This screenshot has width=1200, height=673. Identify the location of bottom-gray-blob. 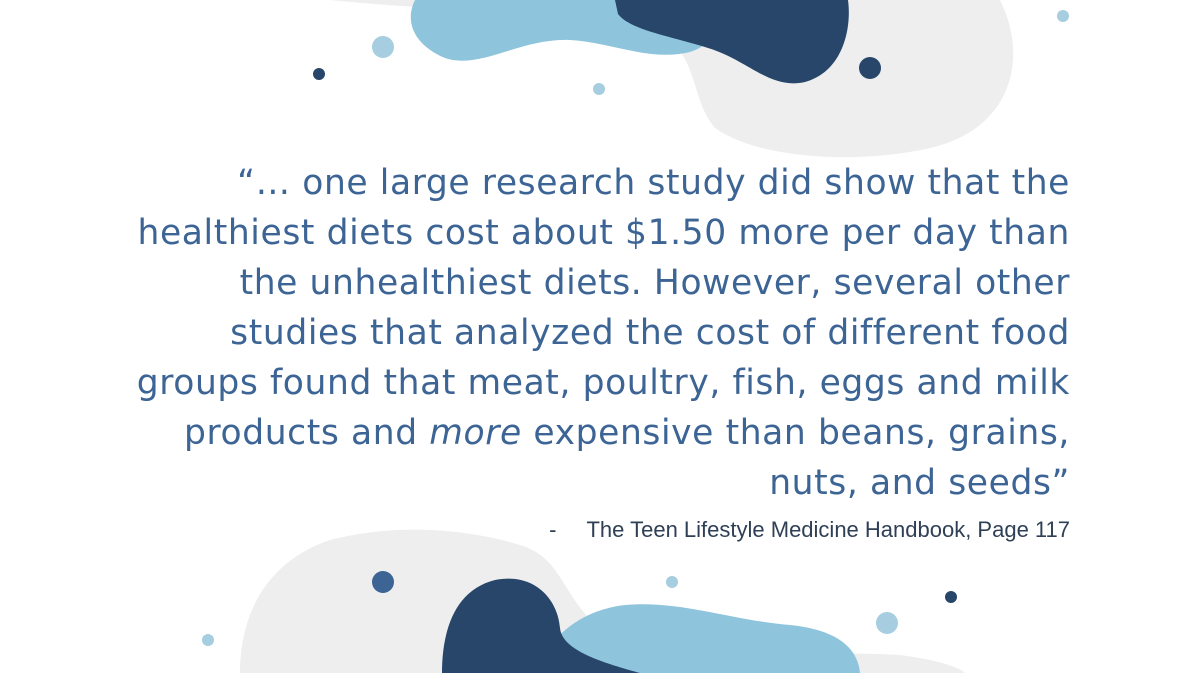
(602, 601).